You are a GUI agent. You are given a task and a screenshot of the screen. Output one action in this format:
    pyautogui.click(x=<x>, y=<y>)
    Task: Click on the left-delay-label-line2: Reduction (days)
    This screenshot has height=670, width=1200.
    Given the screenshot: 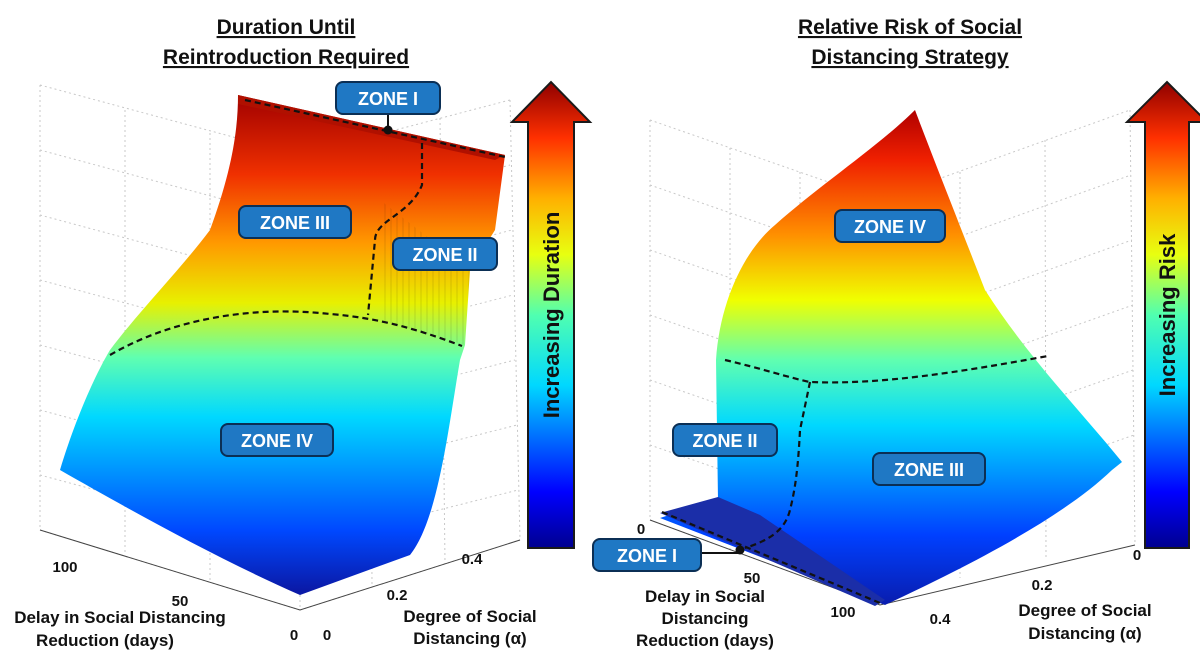 What is the action you would take?
    pyautogui.click(x=105, y=640)
    